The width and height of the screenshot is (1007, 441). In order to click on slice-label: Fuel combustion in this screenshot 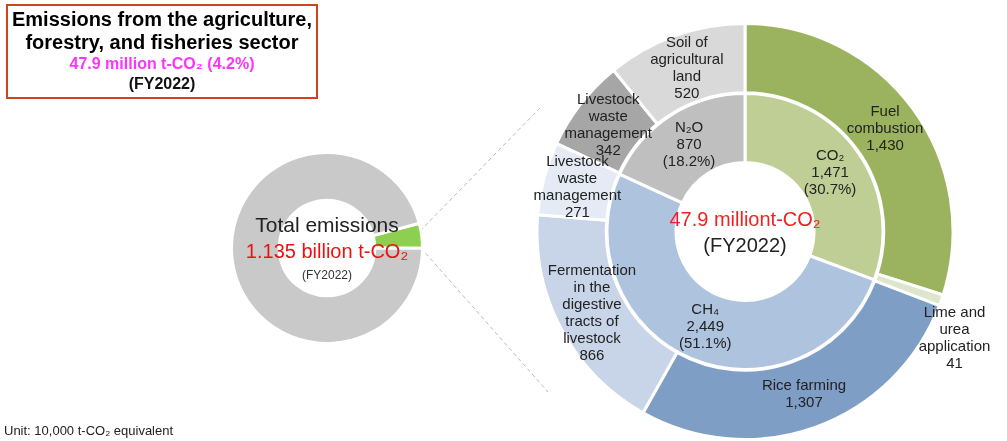, I will do `click(885, 119)`.